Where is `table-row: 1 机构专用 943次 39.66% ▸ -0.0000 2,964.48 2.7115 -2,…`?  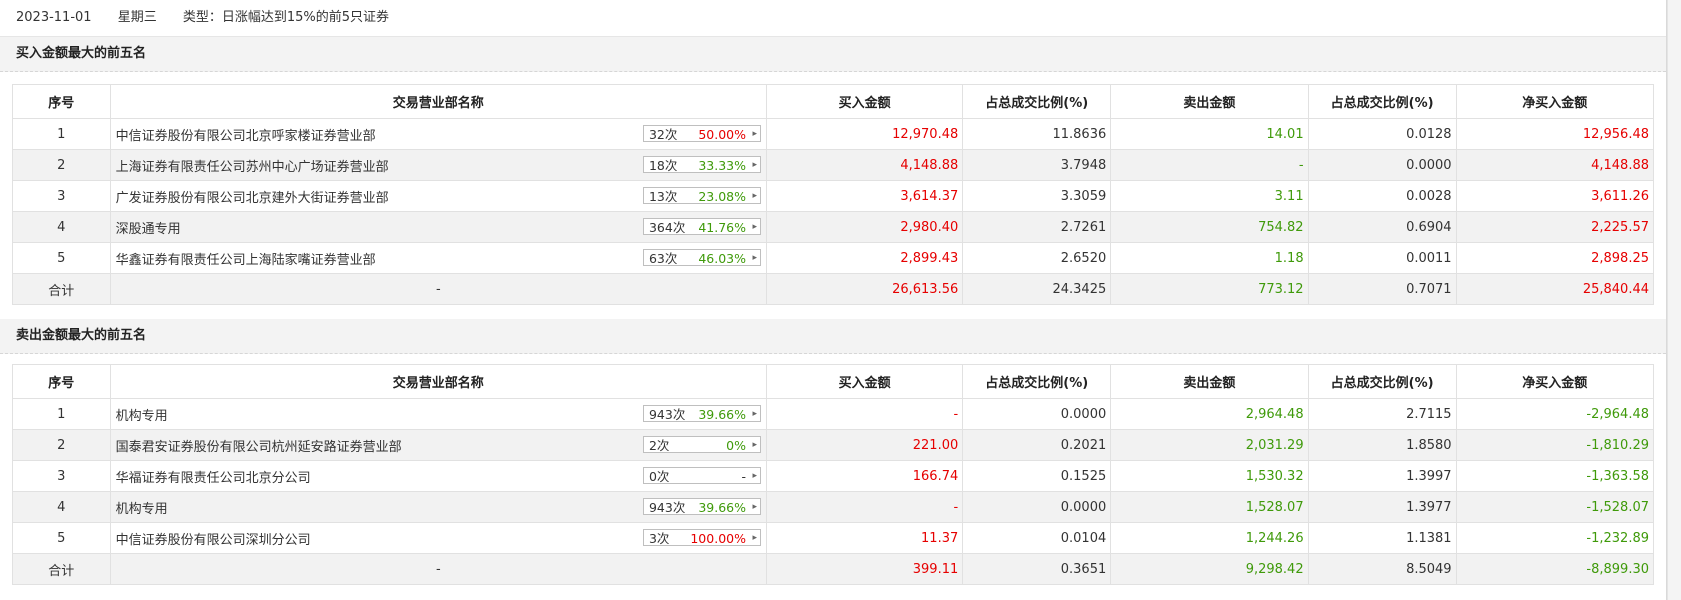
table-row: 1 机构专用 943次 39.66% ▸ -0.0000 2,964.48 2.7115 -2,… is located at coordinates (833, 414).